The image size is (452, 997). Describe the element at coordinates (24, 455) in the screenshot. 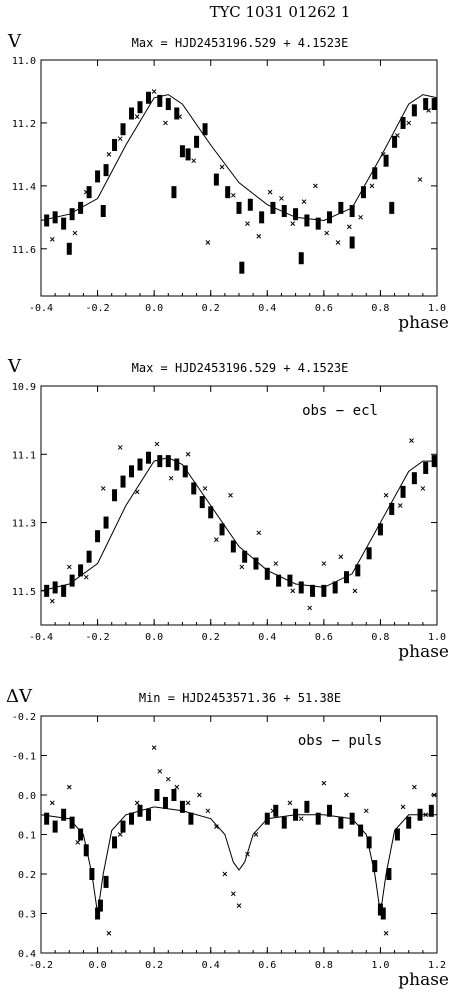

I see `y-tick-label: 11.1` at that location.